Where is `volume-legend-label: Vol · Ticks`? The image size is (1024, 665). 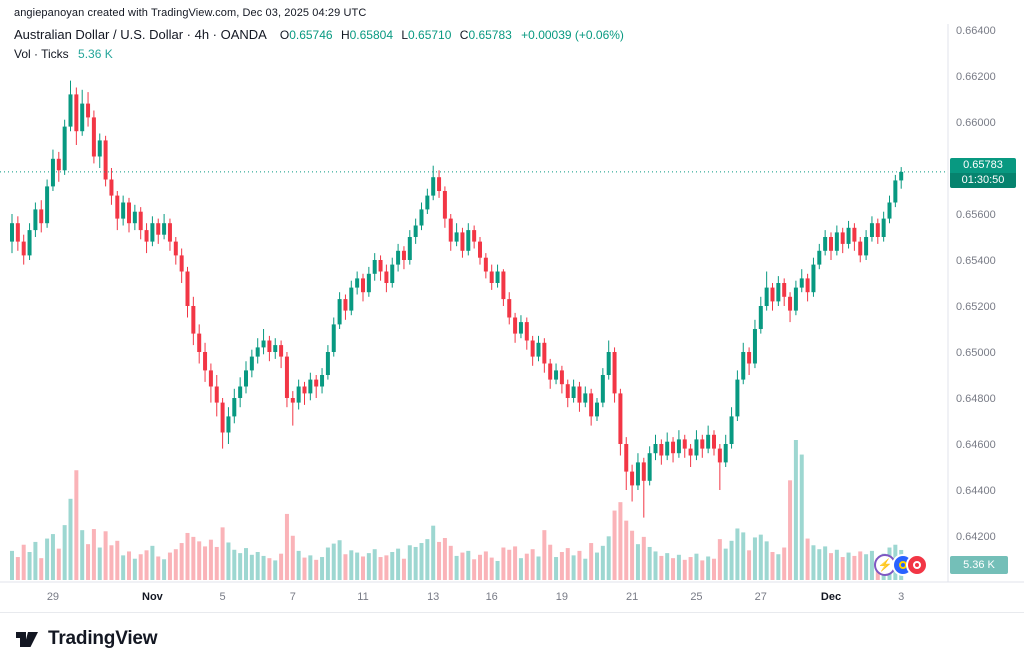
volume-legend-label: Vol · Ticks is located at coordinates (41, 54).